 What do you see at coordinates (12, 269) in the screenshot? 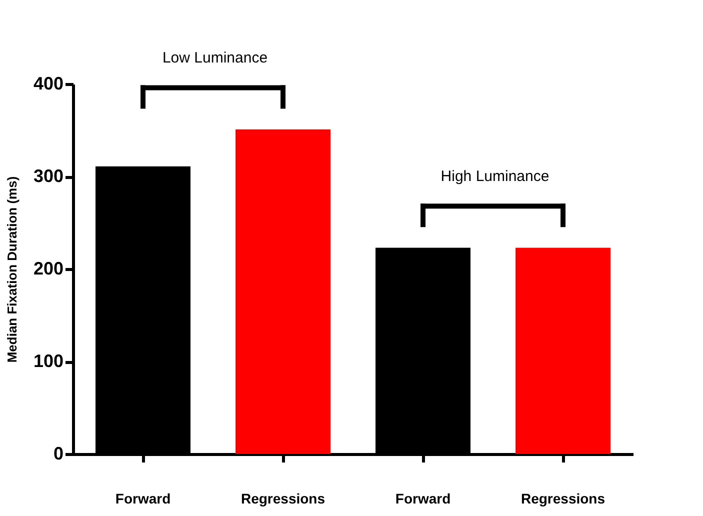
I see `y-axis-title: Median Fixation Duration (ms)` at bounding box center [12, 269].